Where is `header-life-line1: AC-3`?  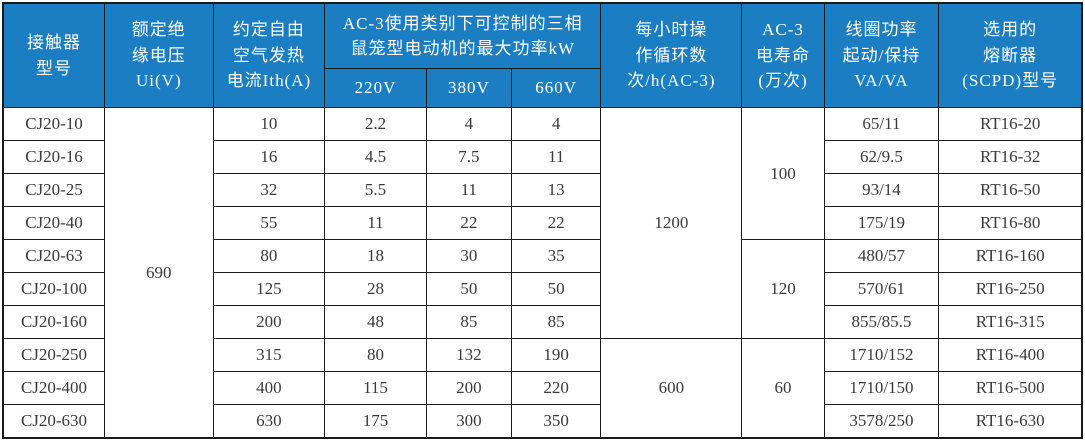
header-life-line1: AC-3 is located at coordinates (783, 30).